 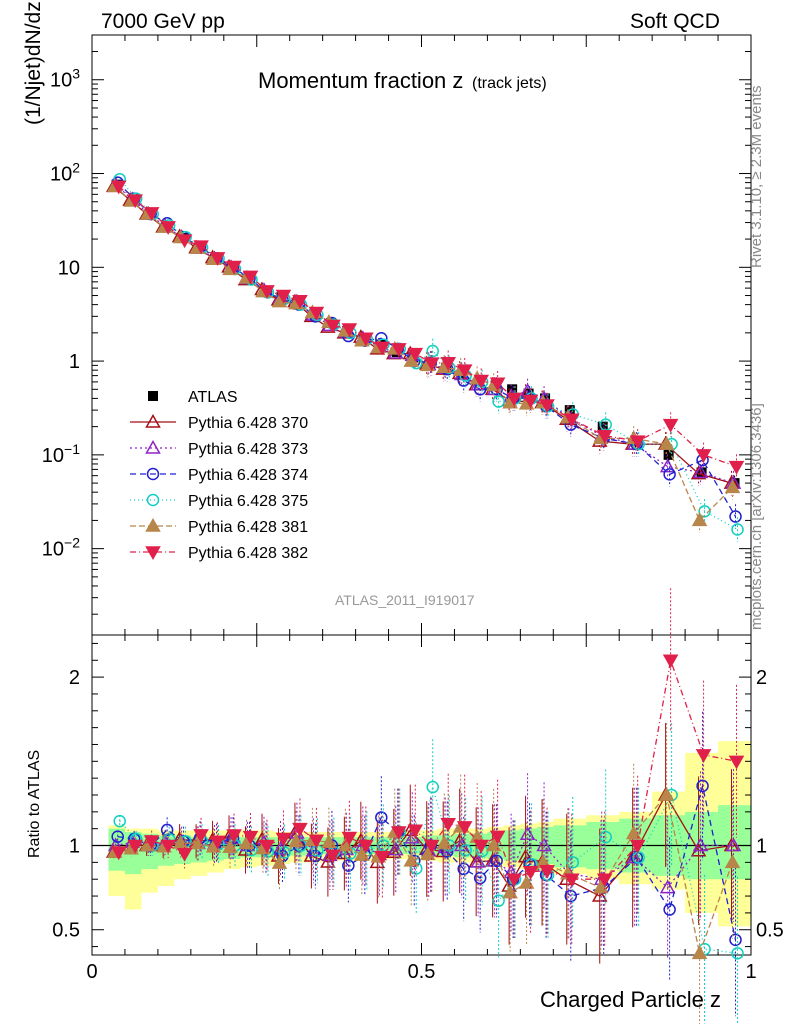 I want to click on ratio-line, so click(x=424, y=860).